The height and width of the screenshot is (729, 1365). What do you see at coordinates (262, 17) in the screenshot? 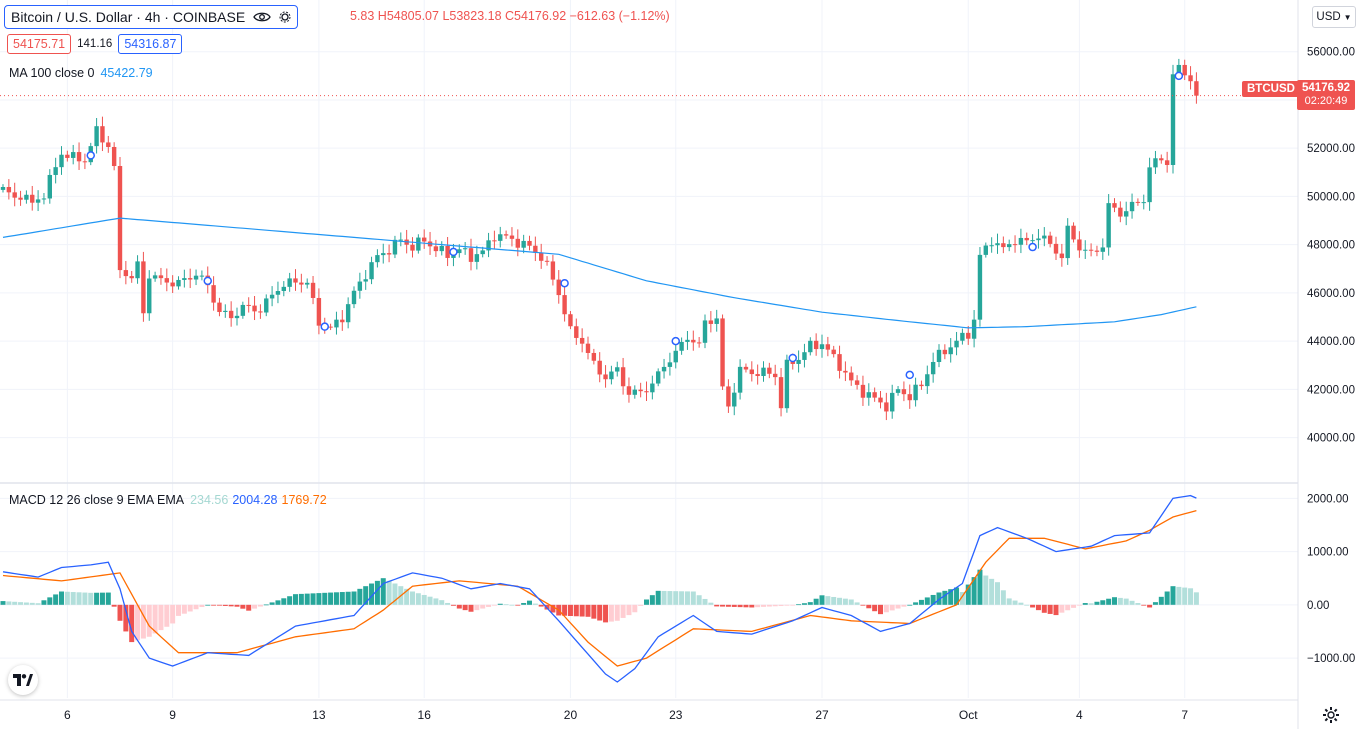
I see `eye-icon` at bounding box center [262, 17].